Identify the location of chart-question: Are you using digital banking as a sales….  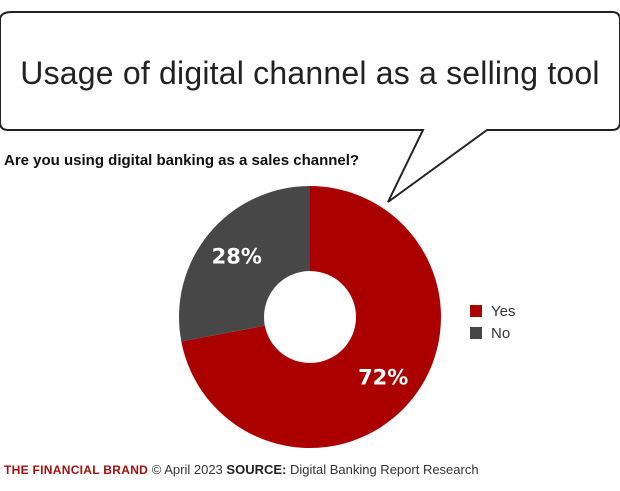
(182, 160).